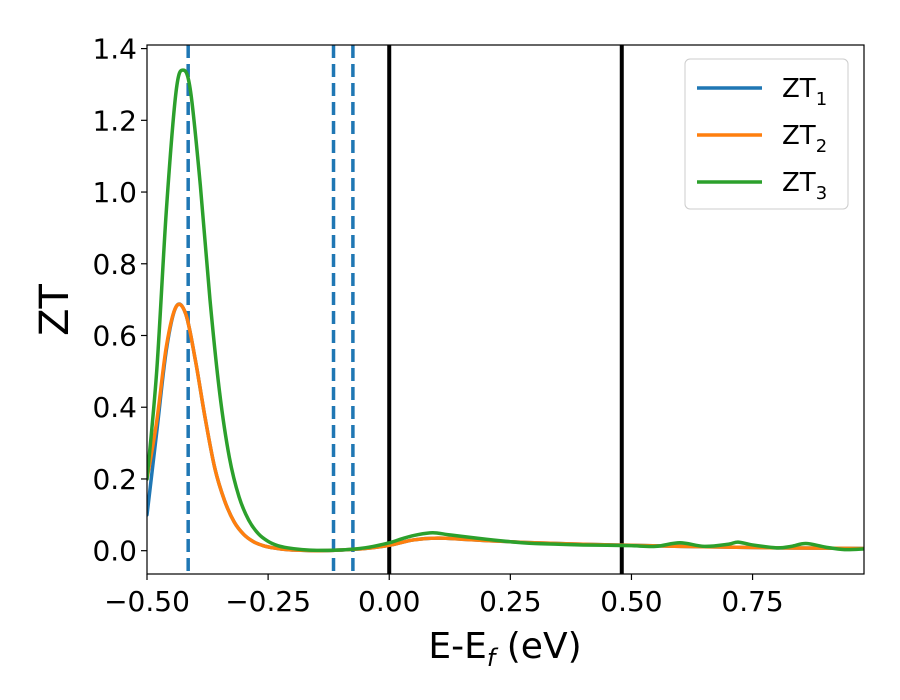  Describe the element at coordinates (804, 139) in the screenshot. I see `legend-label-zt2: ZT2` at that location.